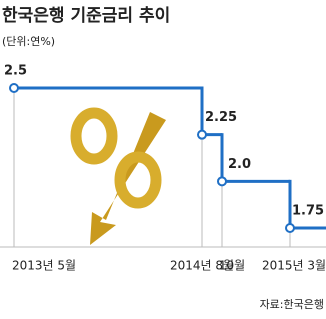 The height and width of the screenshot is (319, 326). What do you see at coordinates (239, 164) in the screenshot?
I see `value-label: 2.0` at bounding box center [239, 164].